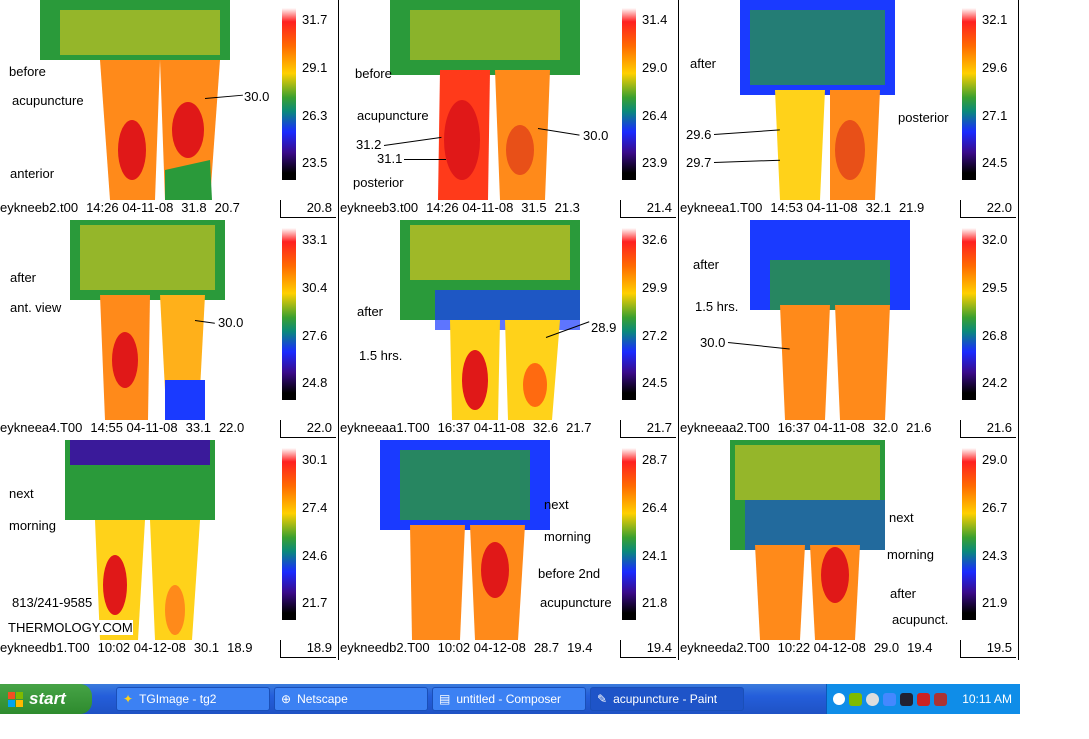 The height and width of the screenshot is (739, 1089). What do you see at coordinates (289, 534) in the screenshot?
I see `color-scale-bar` at bounding box center [289, 534].